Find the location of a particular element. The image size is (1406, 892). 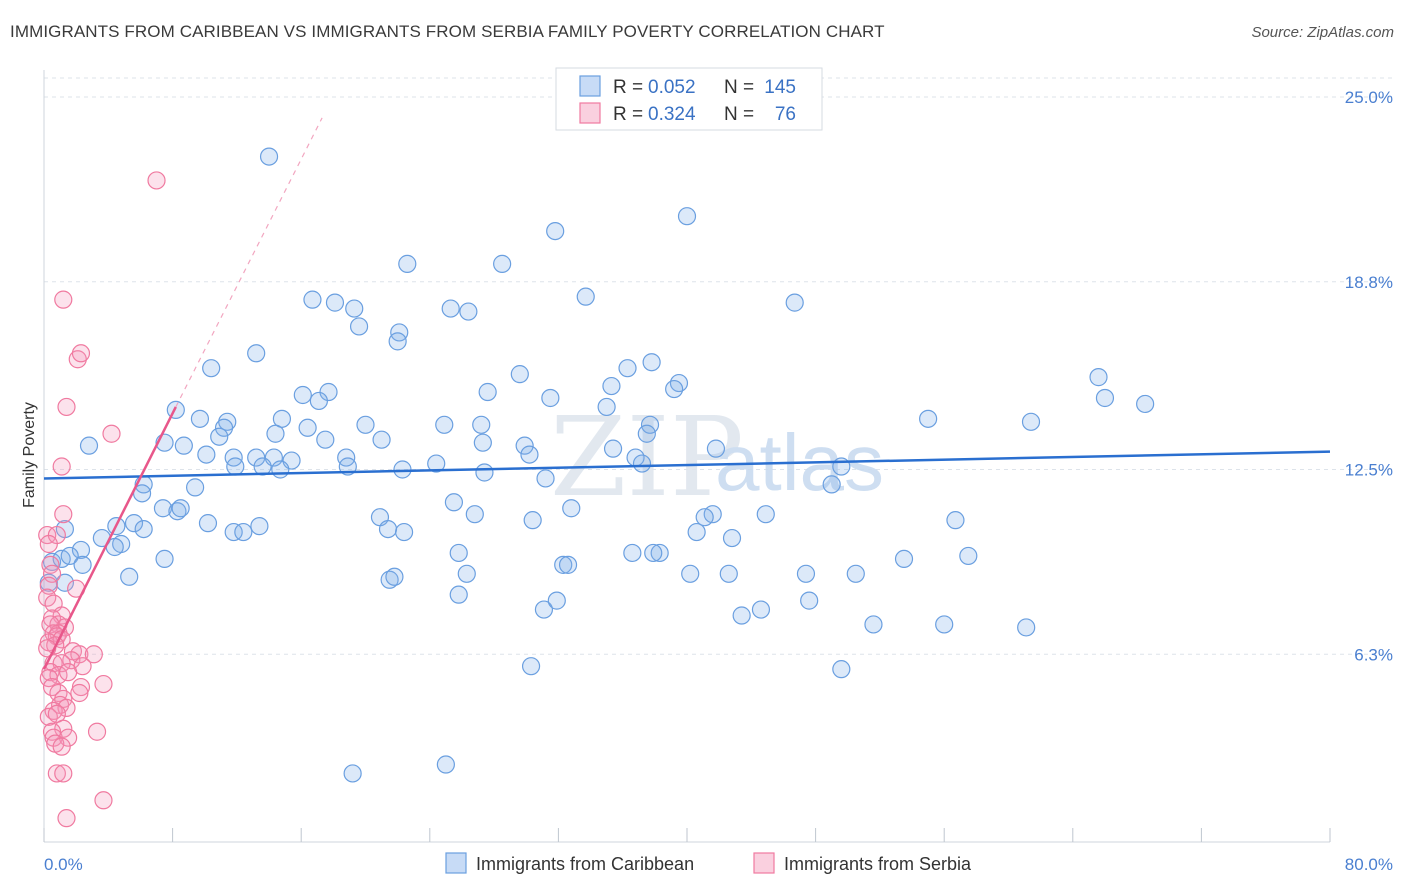

serbia-trend-extension is located at coordinates (249, 262).